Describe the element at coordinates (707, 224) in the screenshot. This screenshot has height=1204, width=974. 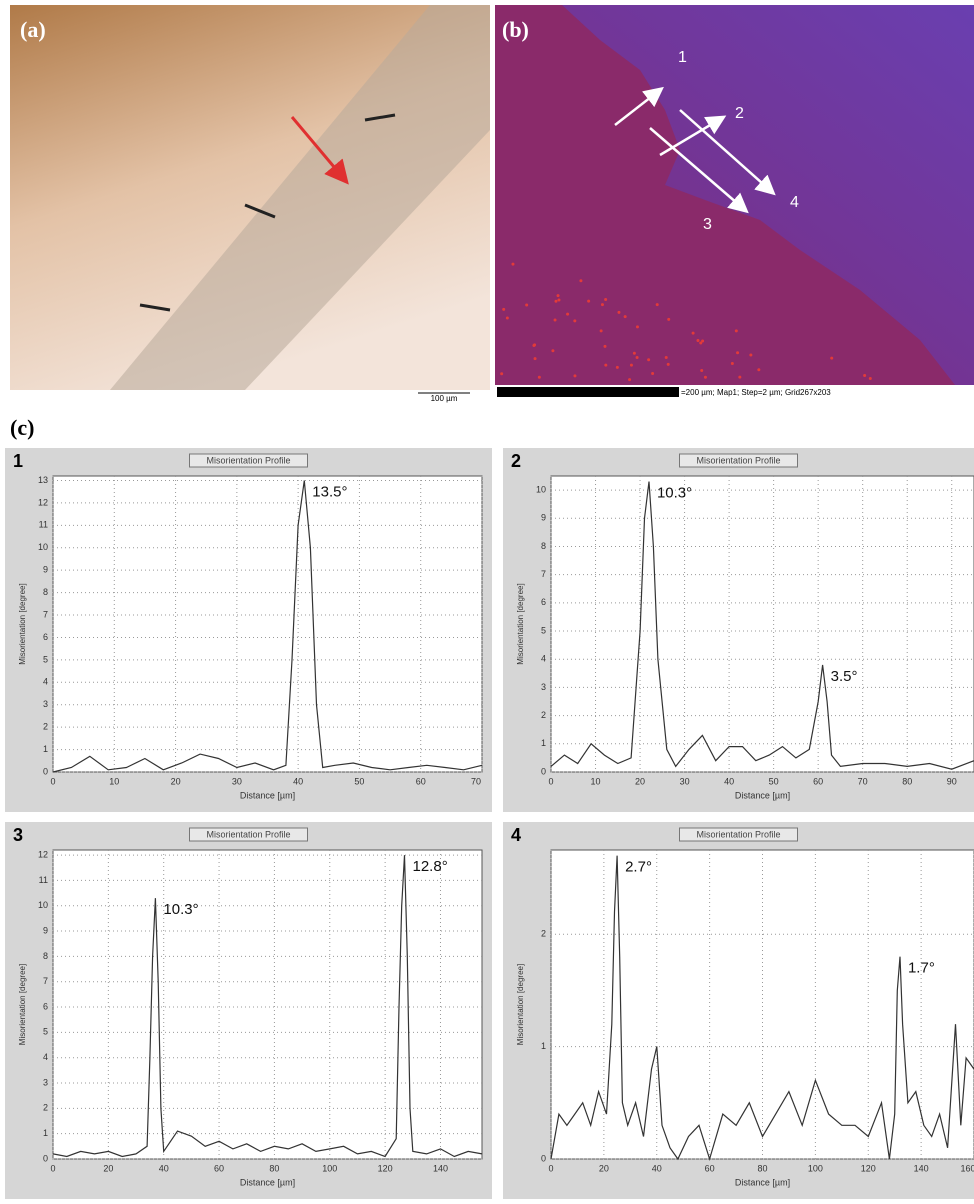
I see `arrow-label: 3` at that location.